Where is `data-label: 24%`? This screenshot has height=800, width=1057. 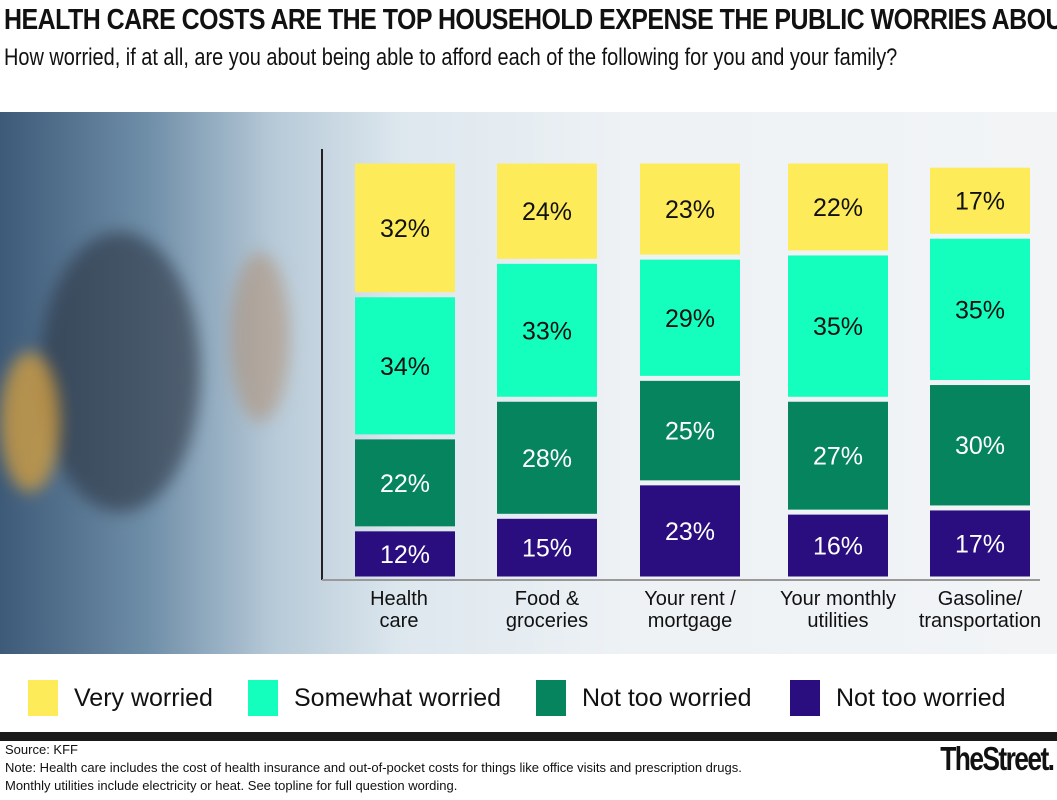 data-label: 24% is located at coordinates (547, 212).